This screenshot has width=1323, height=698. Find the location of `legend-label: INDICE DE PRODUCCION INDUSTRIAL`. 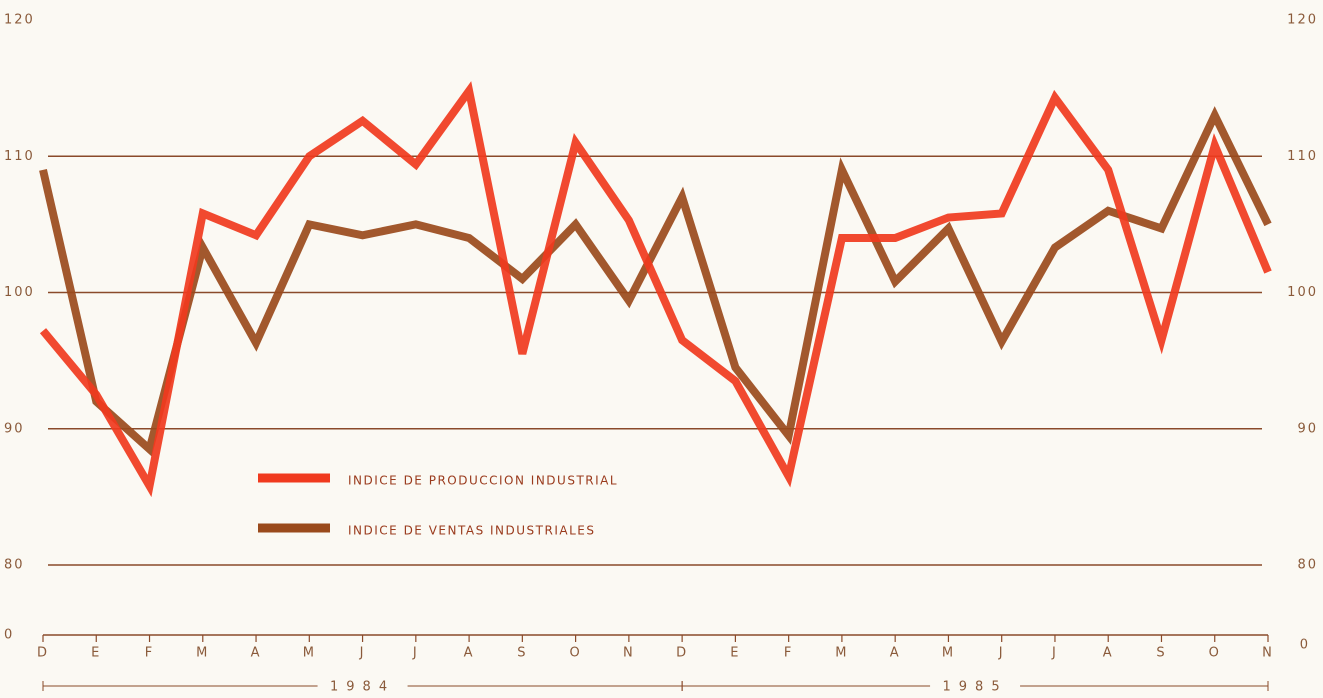

legend-label: INDICE DE PRODUCCION INDUSTRIAL is located at coordinates (483, 481).